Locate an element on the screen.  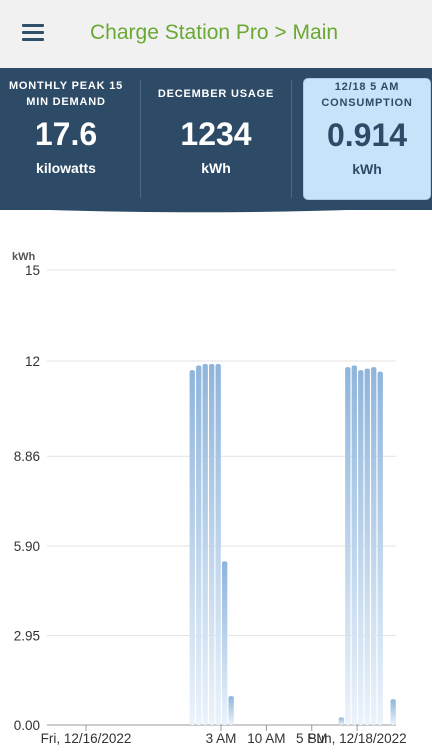
hourly-consumption-card: 12/18 5 AM CONSUMPTION 0.914 kWh is located at coordinates (367, 139).